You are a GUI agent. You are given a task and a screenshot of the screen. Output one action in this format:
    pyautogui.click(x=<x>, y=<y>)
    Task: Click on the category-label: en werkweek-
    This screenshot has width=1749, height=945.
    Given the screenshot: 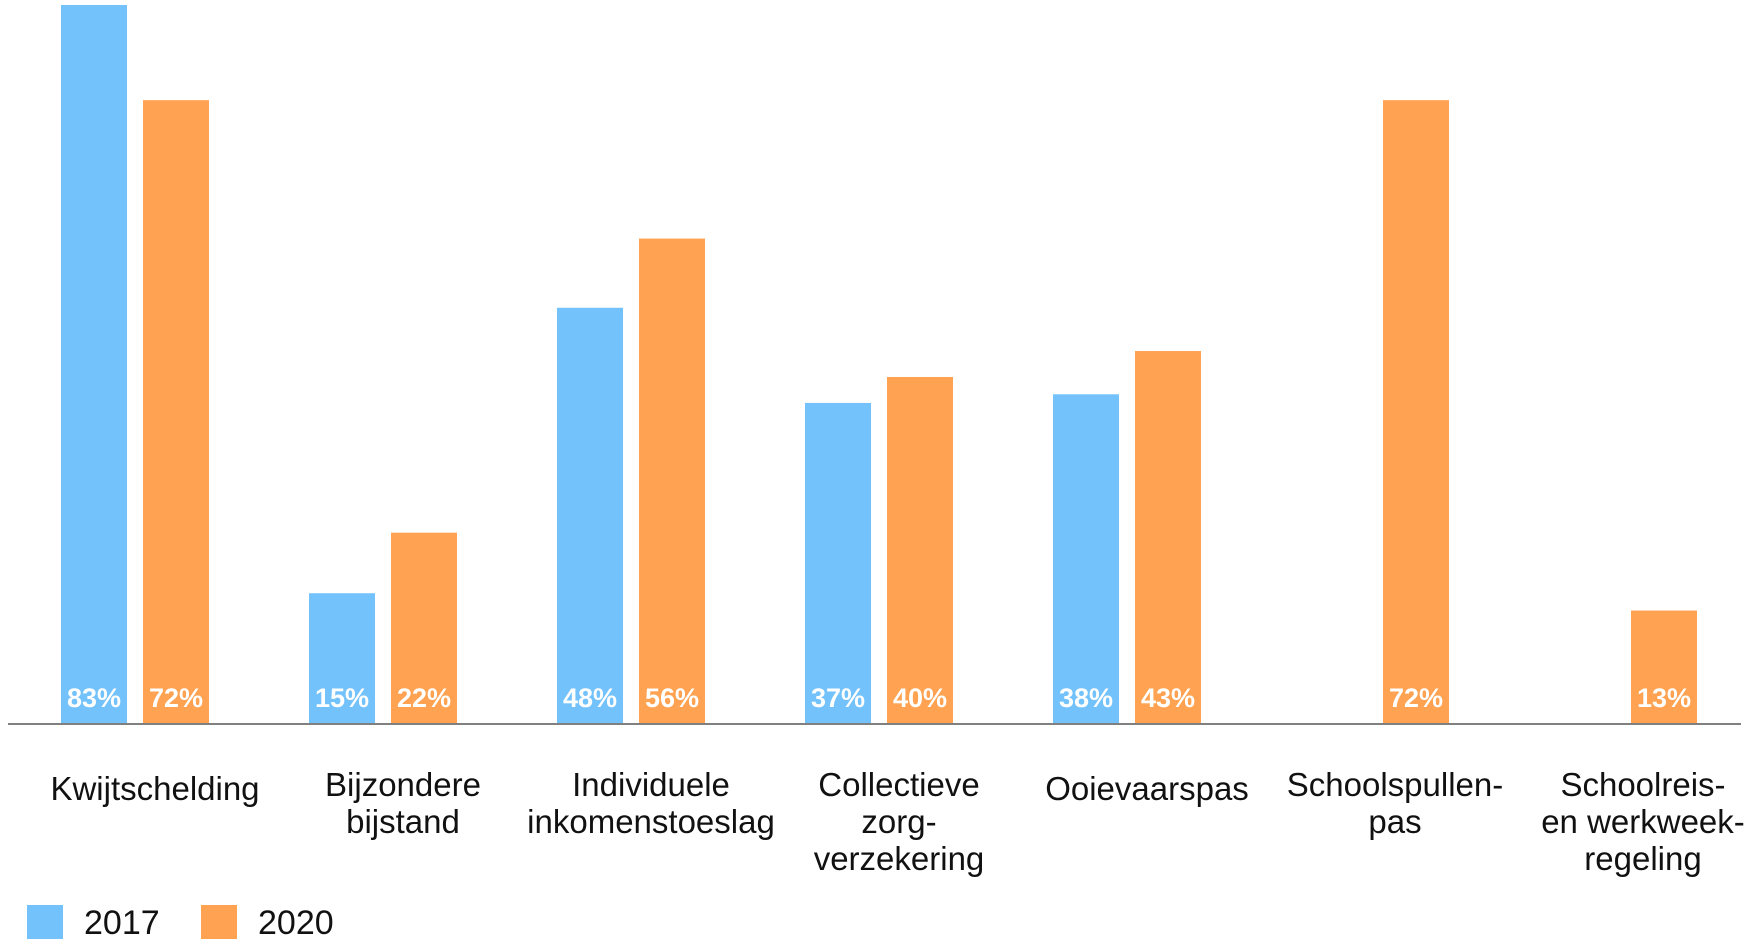 What is the action you would take?
    pyautogui.click(x=1643, y=821)
    